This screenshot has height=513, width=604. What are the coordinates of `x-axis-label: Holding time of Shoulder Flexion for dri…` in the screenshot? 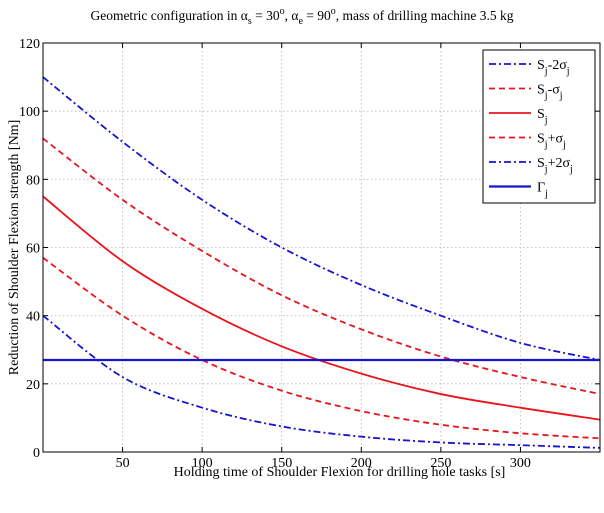 It's located at (340, 472).